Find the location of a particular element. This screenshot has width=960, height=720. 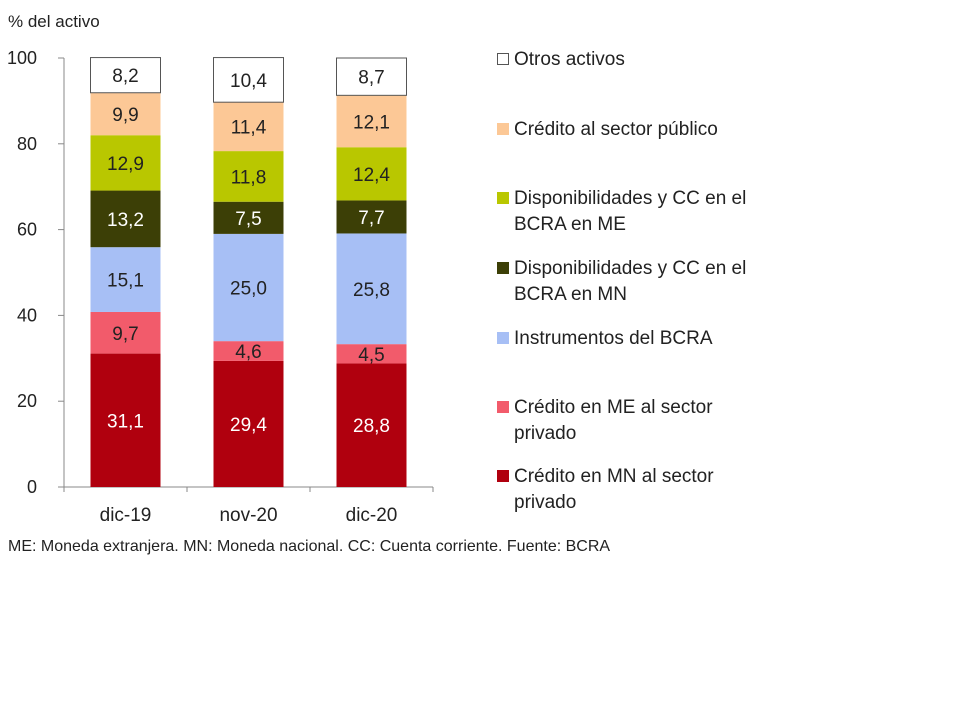

data-label: 11,4 is located at coordinates (249, 128).